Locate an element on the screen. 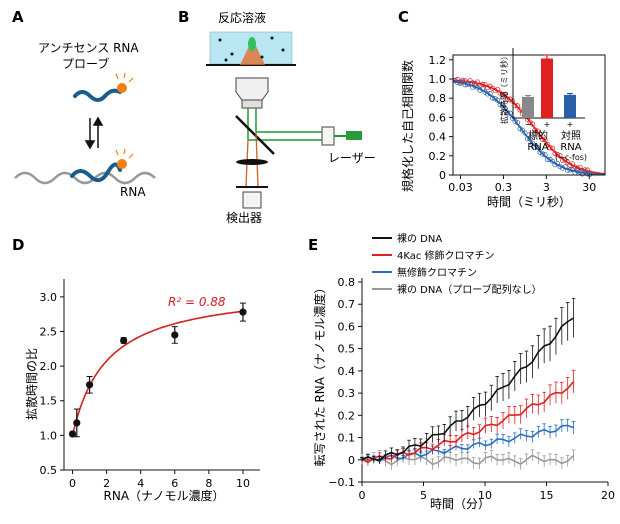 The image size is (620, 524). bound-probe-strand is located at coordinates (96, 172).